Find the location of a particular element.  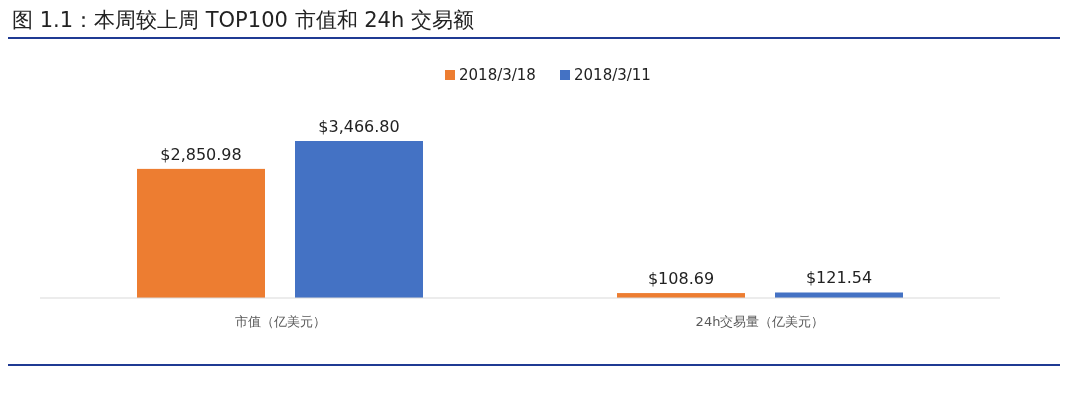

x-tick-label: 市值（亿美元） is located at coordinates (280, 321).